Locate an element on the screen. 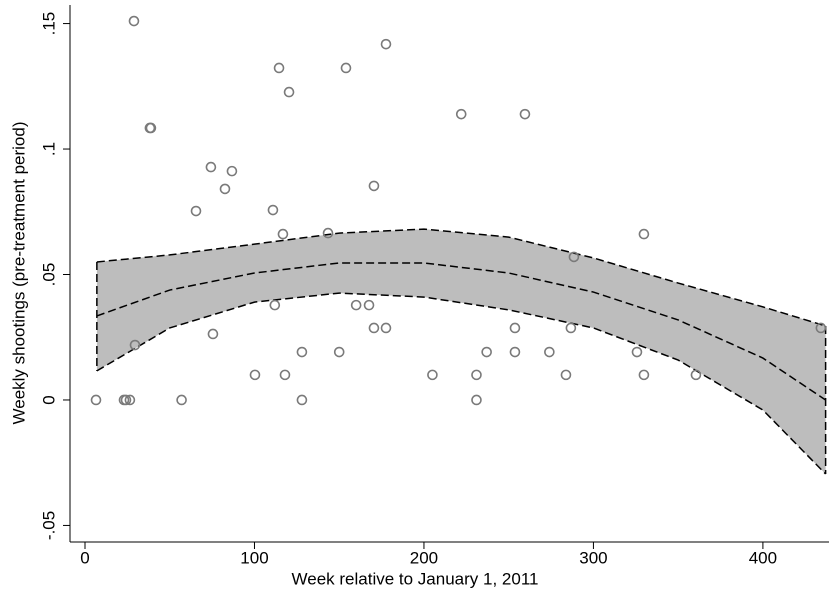  y-tick-label: .1 is located at coordinates (48, 149).